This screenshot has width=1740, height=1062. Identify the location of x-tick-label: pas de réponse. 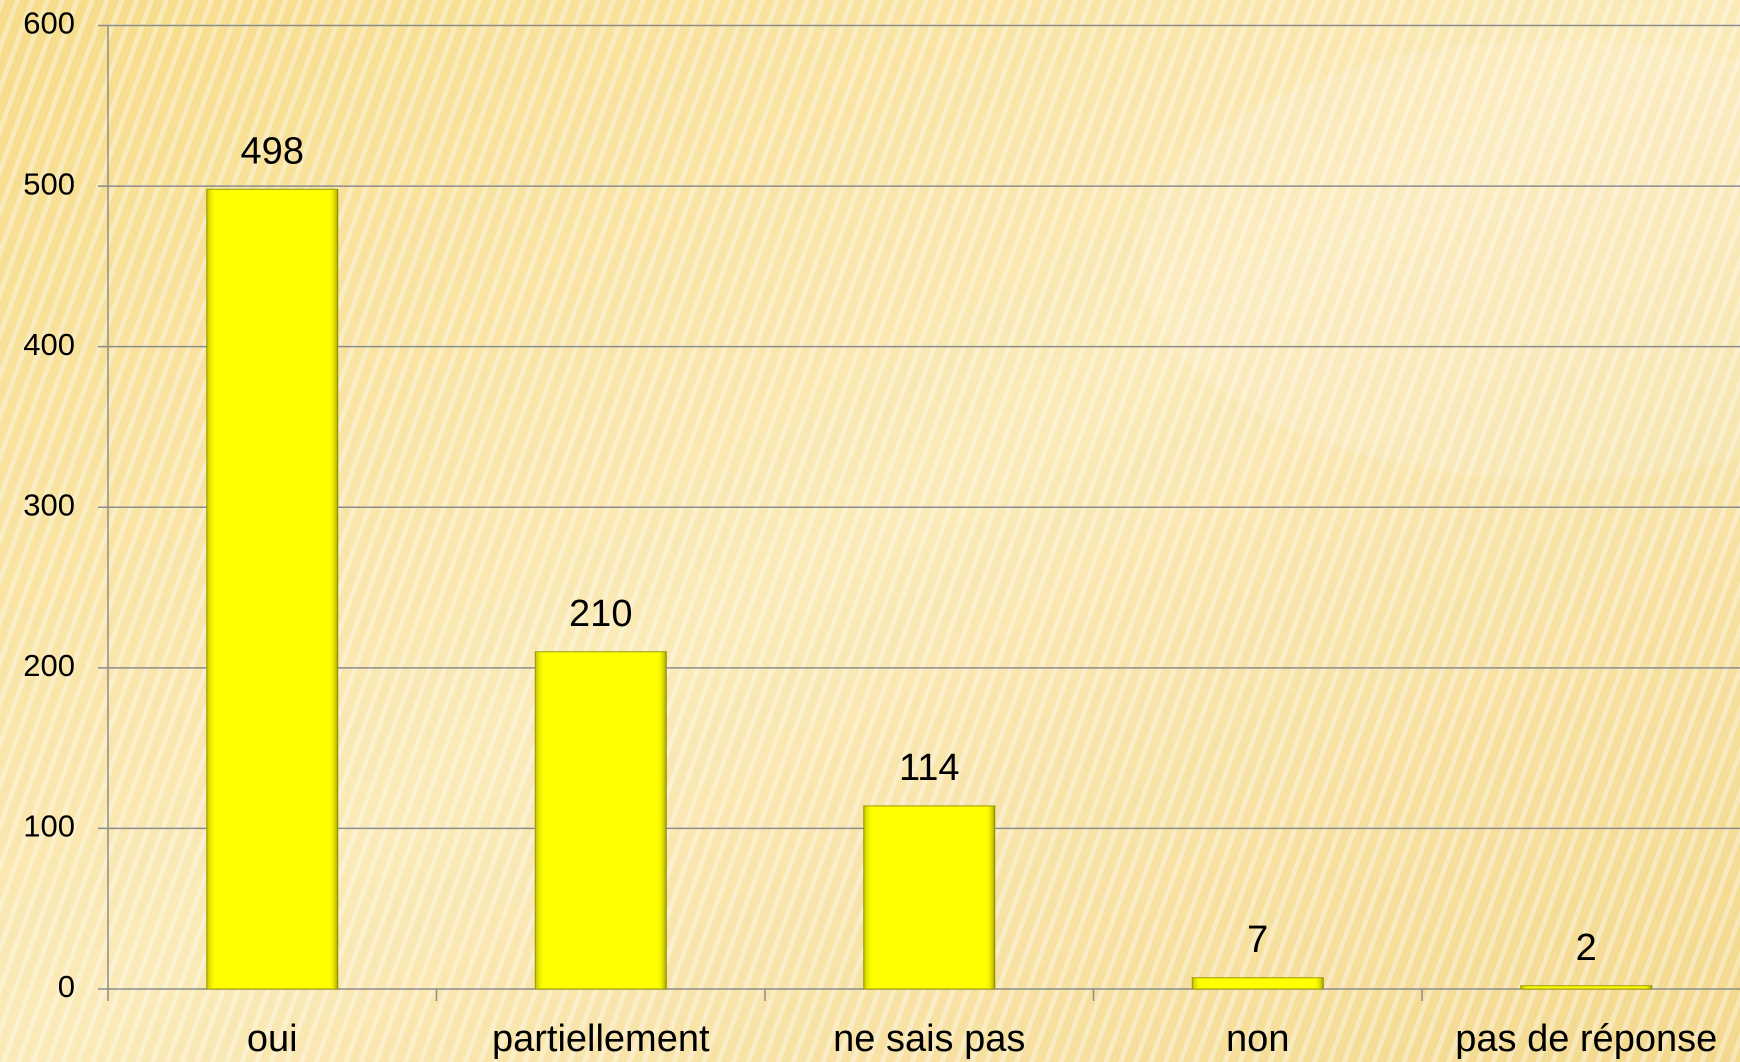
(1586, 1039).